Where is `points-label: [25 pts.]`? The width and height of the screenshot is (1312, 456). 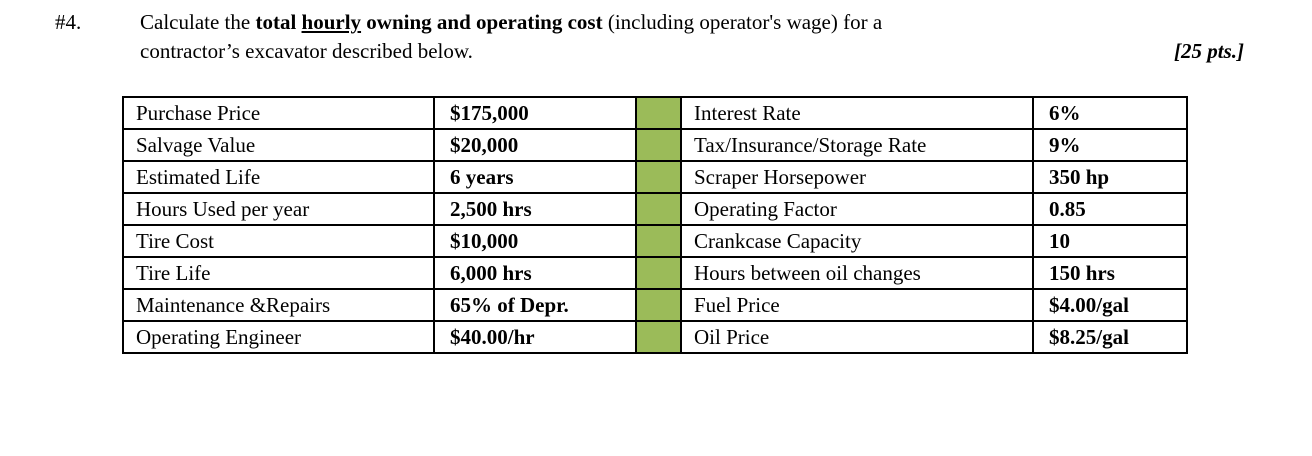 points-label: [25 pts.] is located at coordinates (1209, 51).